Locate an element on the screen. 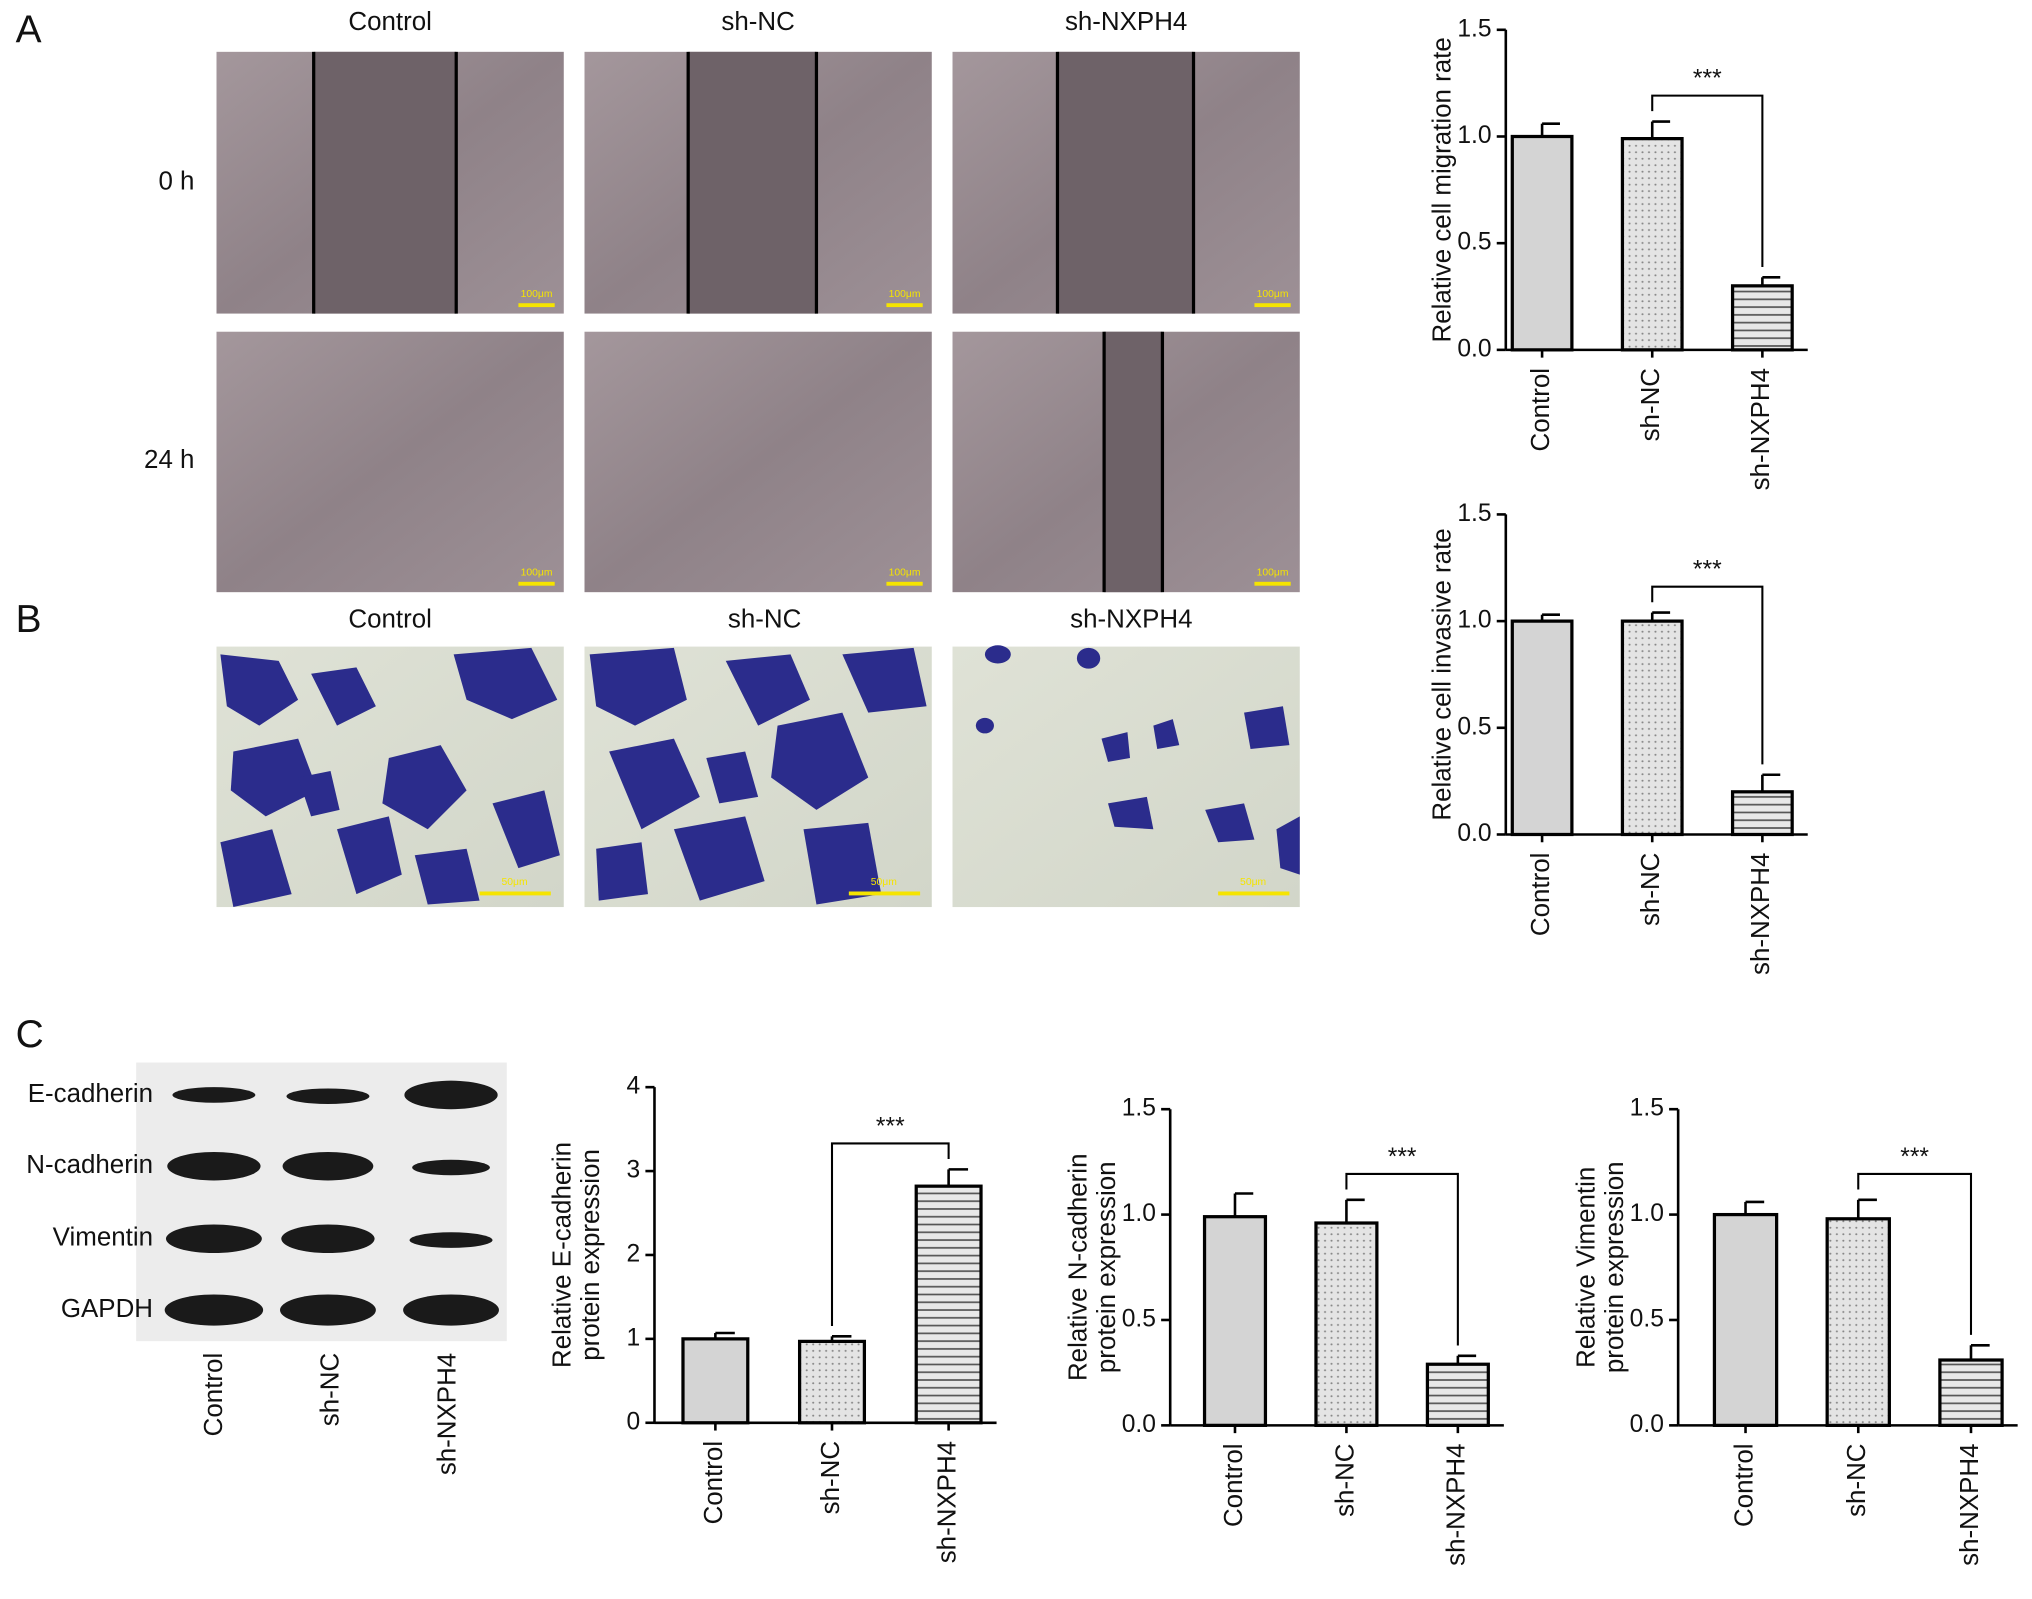 The image size is (2032, 1599). lane-label: sh-NC is located at coordinates (331, 1389).